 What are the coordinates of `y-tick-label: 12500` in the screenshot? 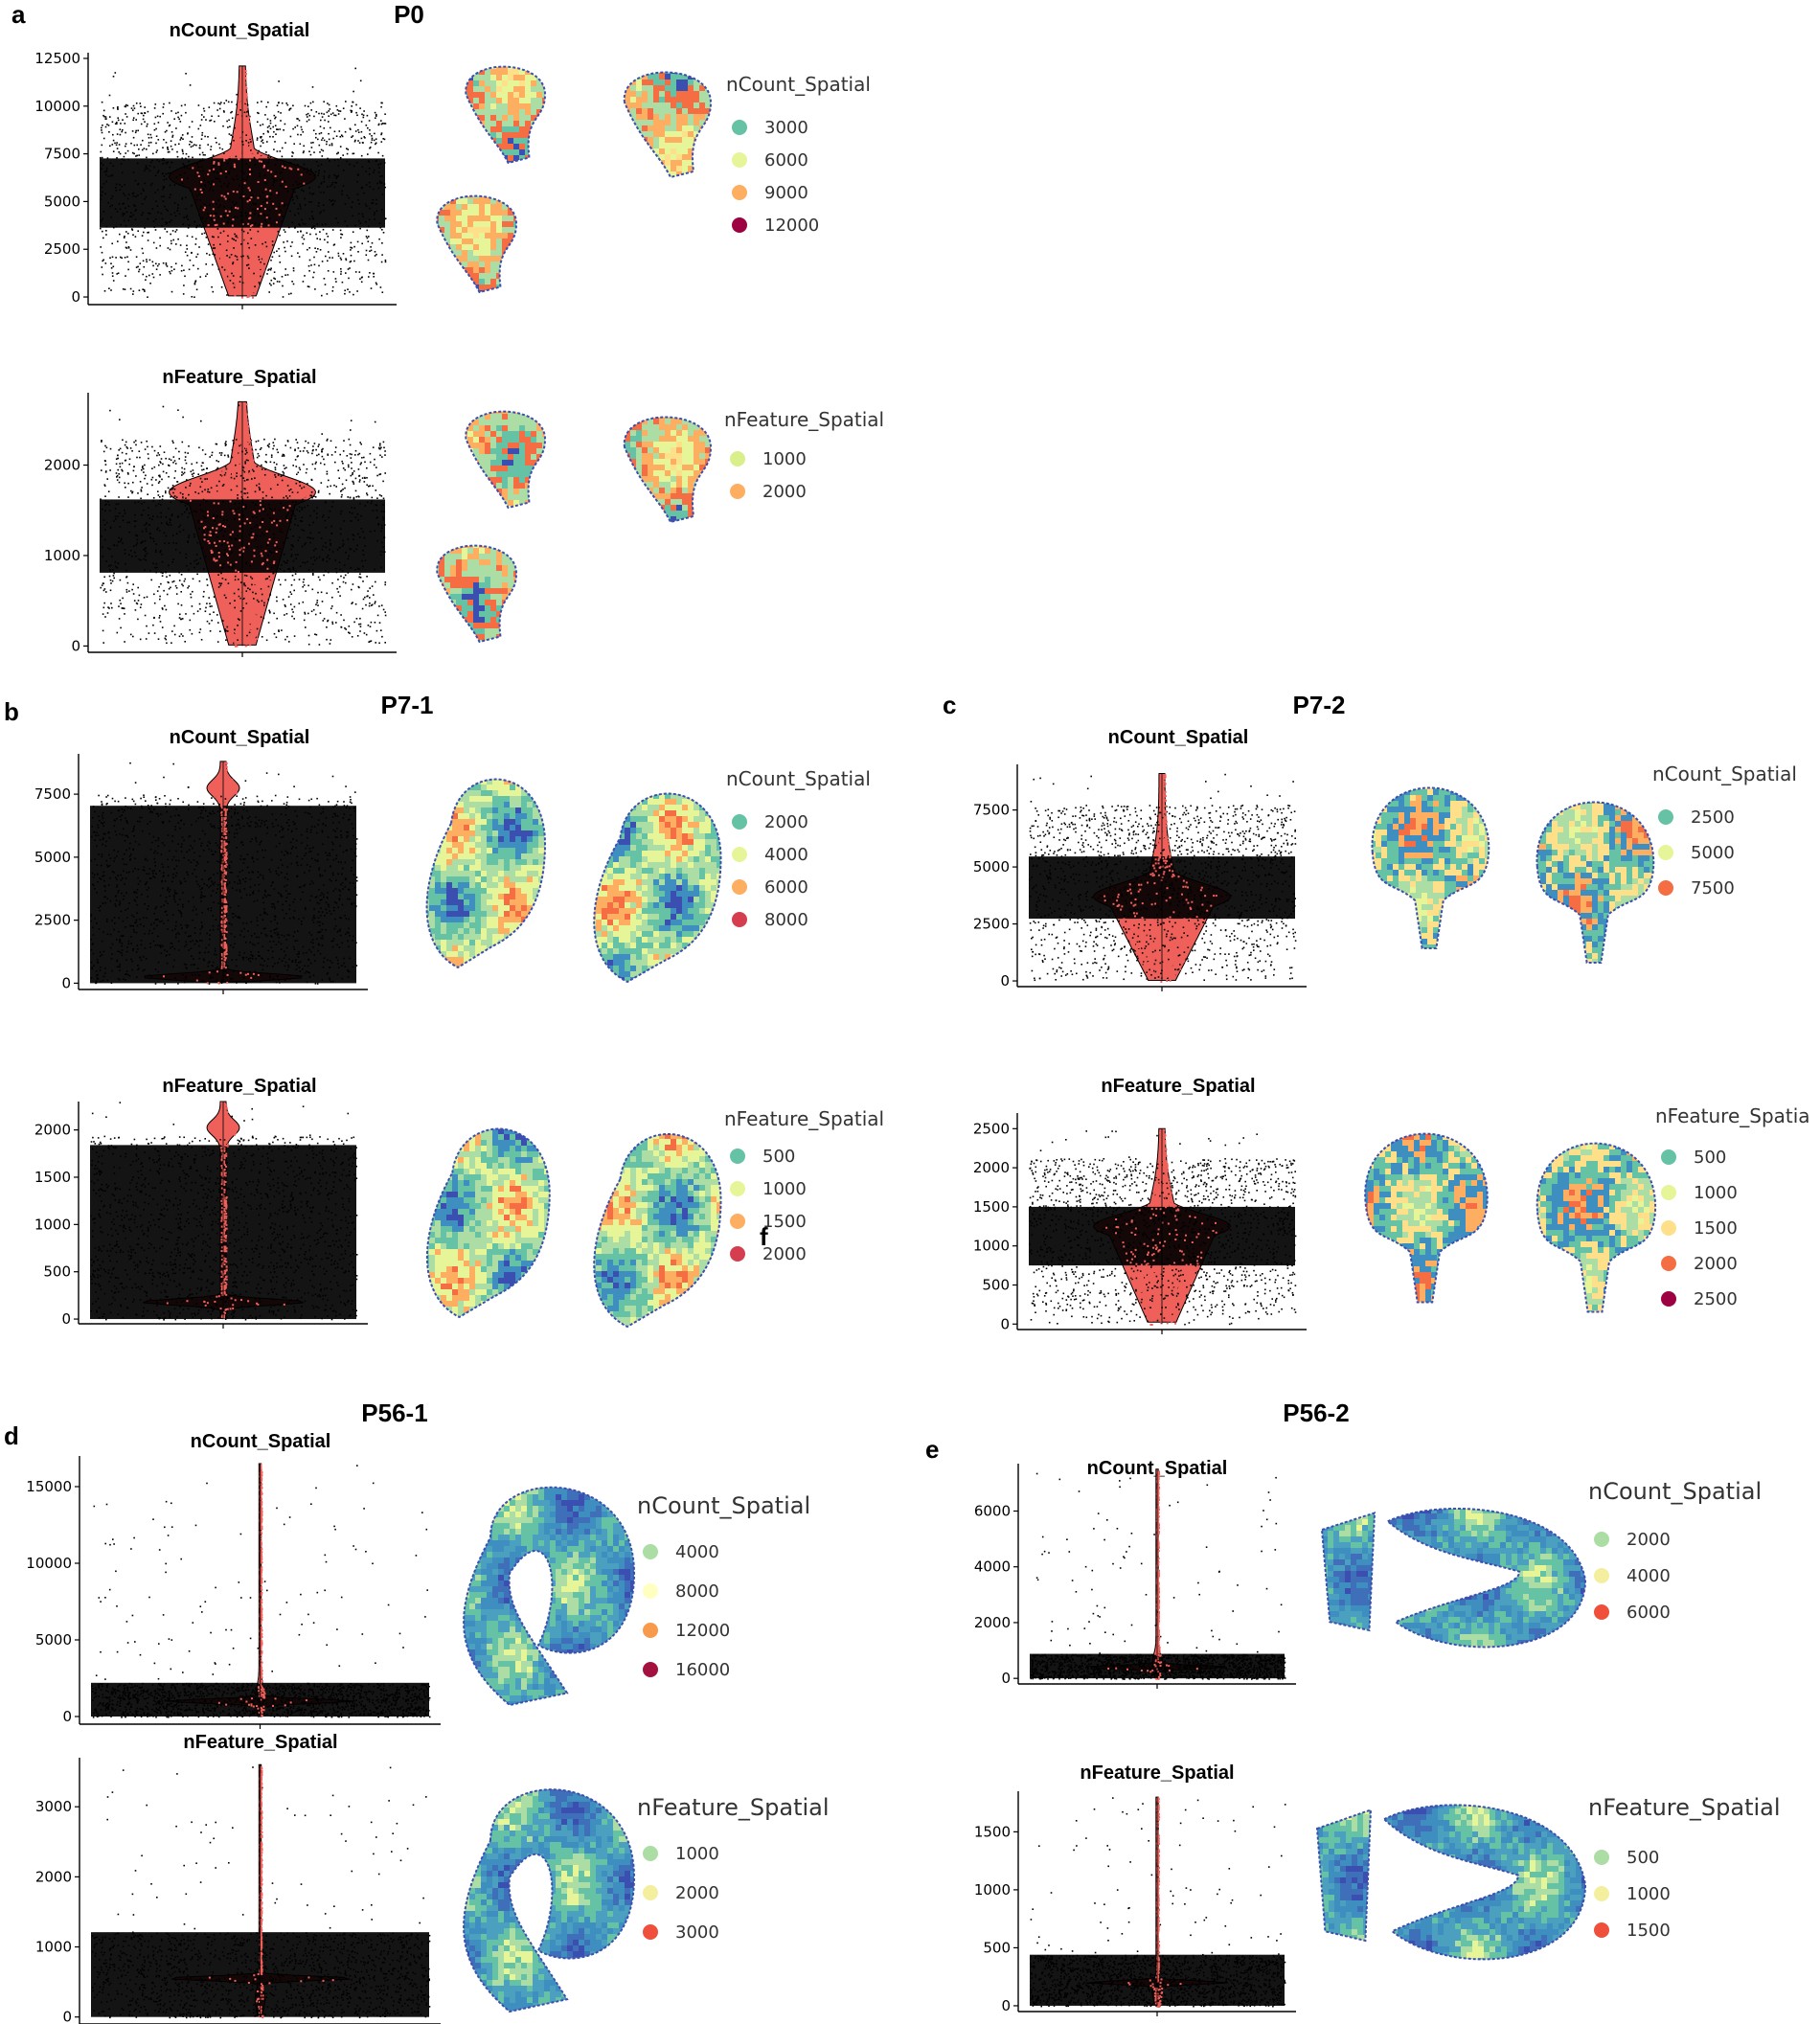 It's located at (57, 58).